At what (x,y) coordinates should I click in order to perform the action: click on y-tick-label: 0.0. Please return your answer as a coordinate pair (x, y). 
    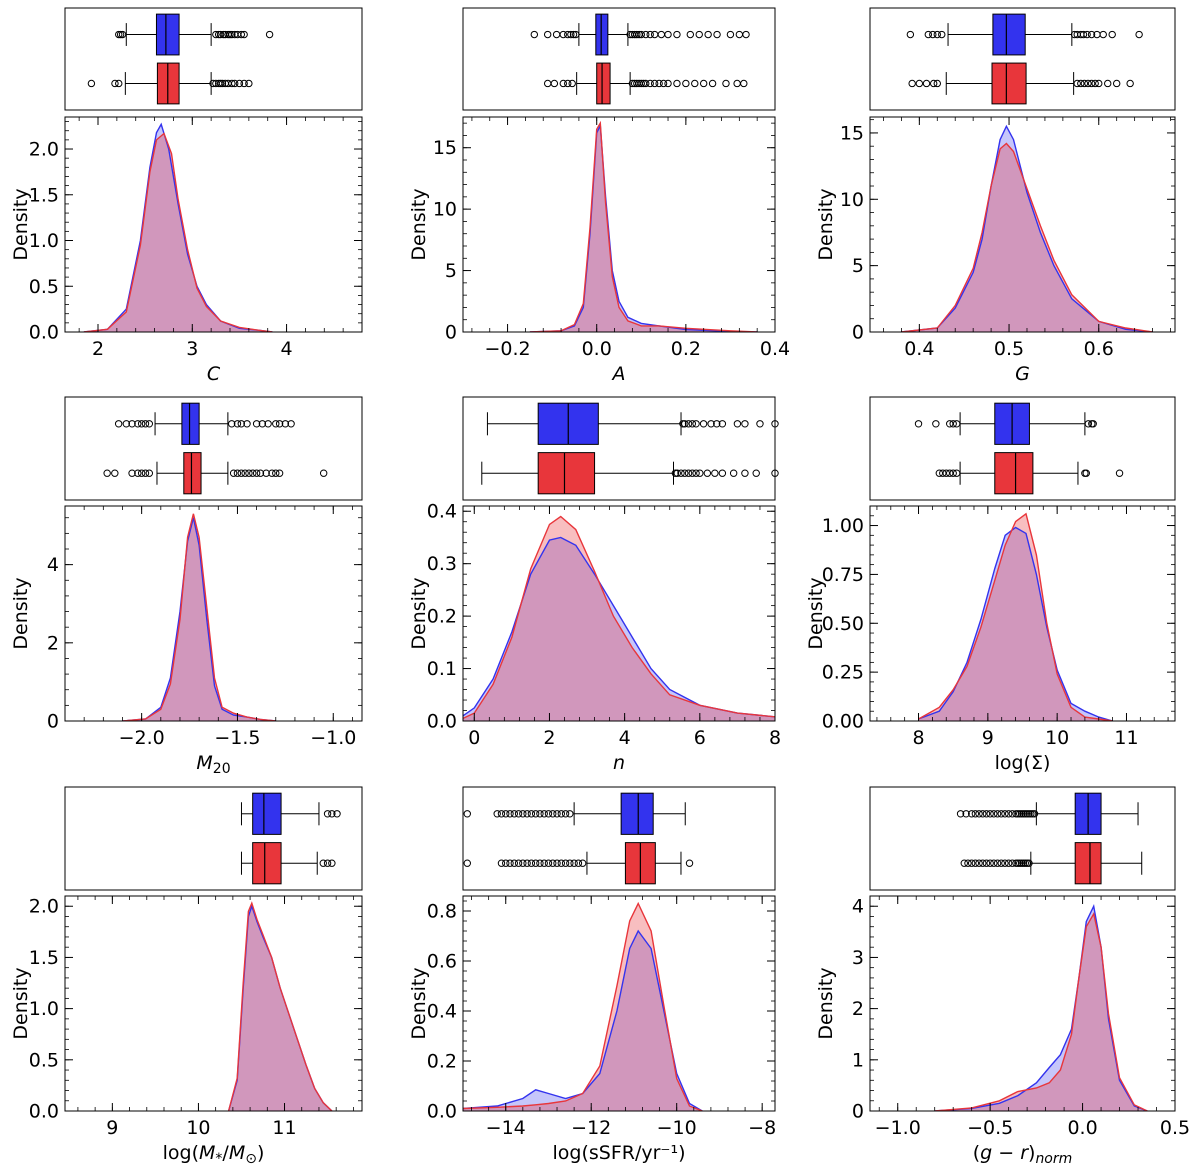
    Looking at the image, I should click on (44, 333).